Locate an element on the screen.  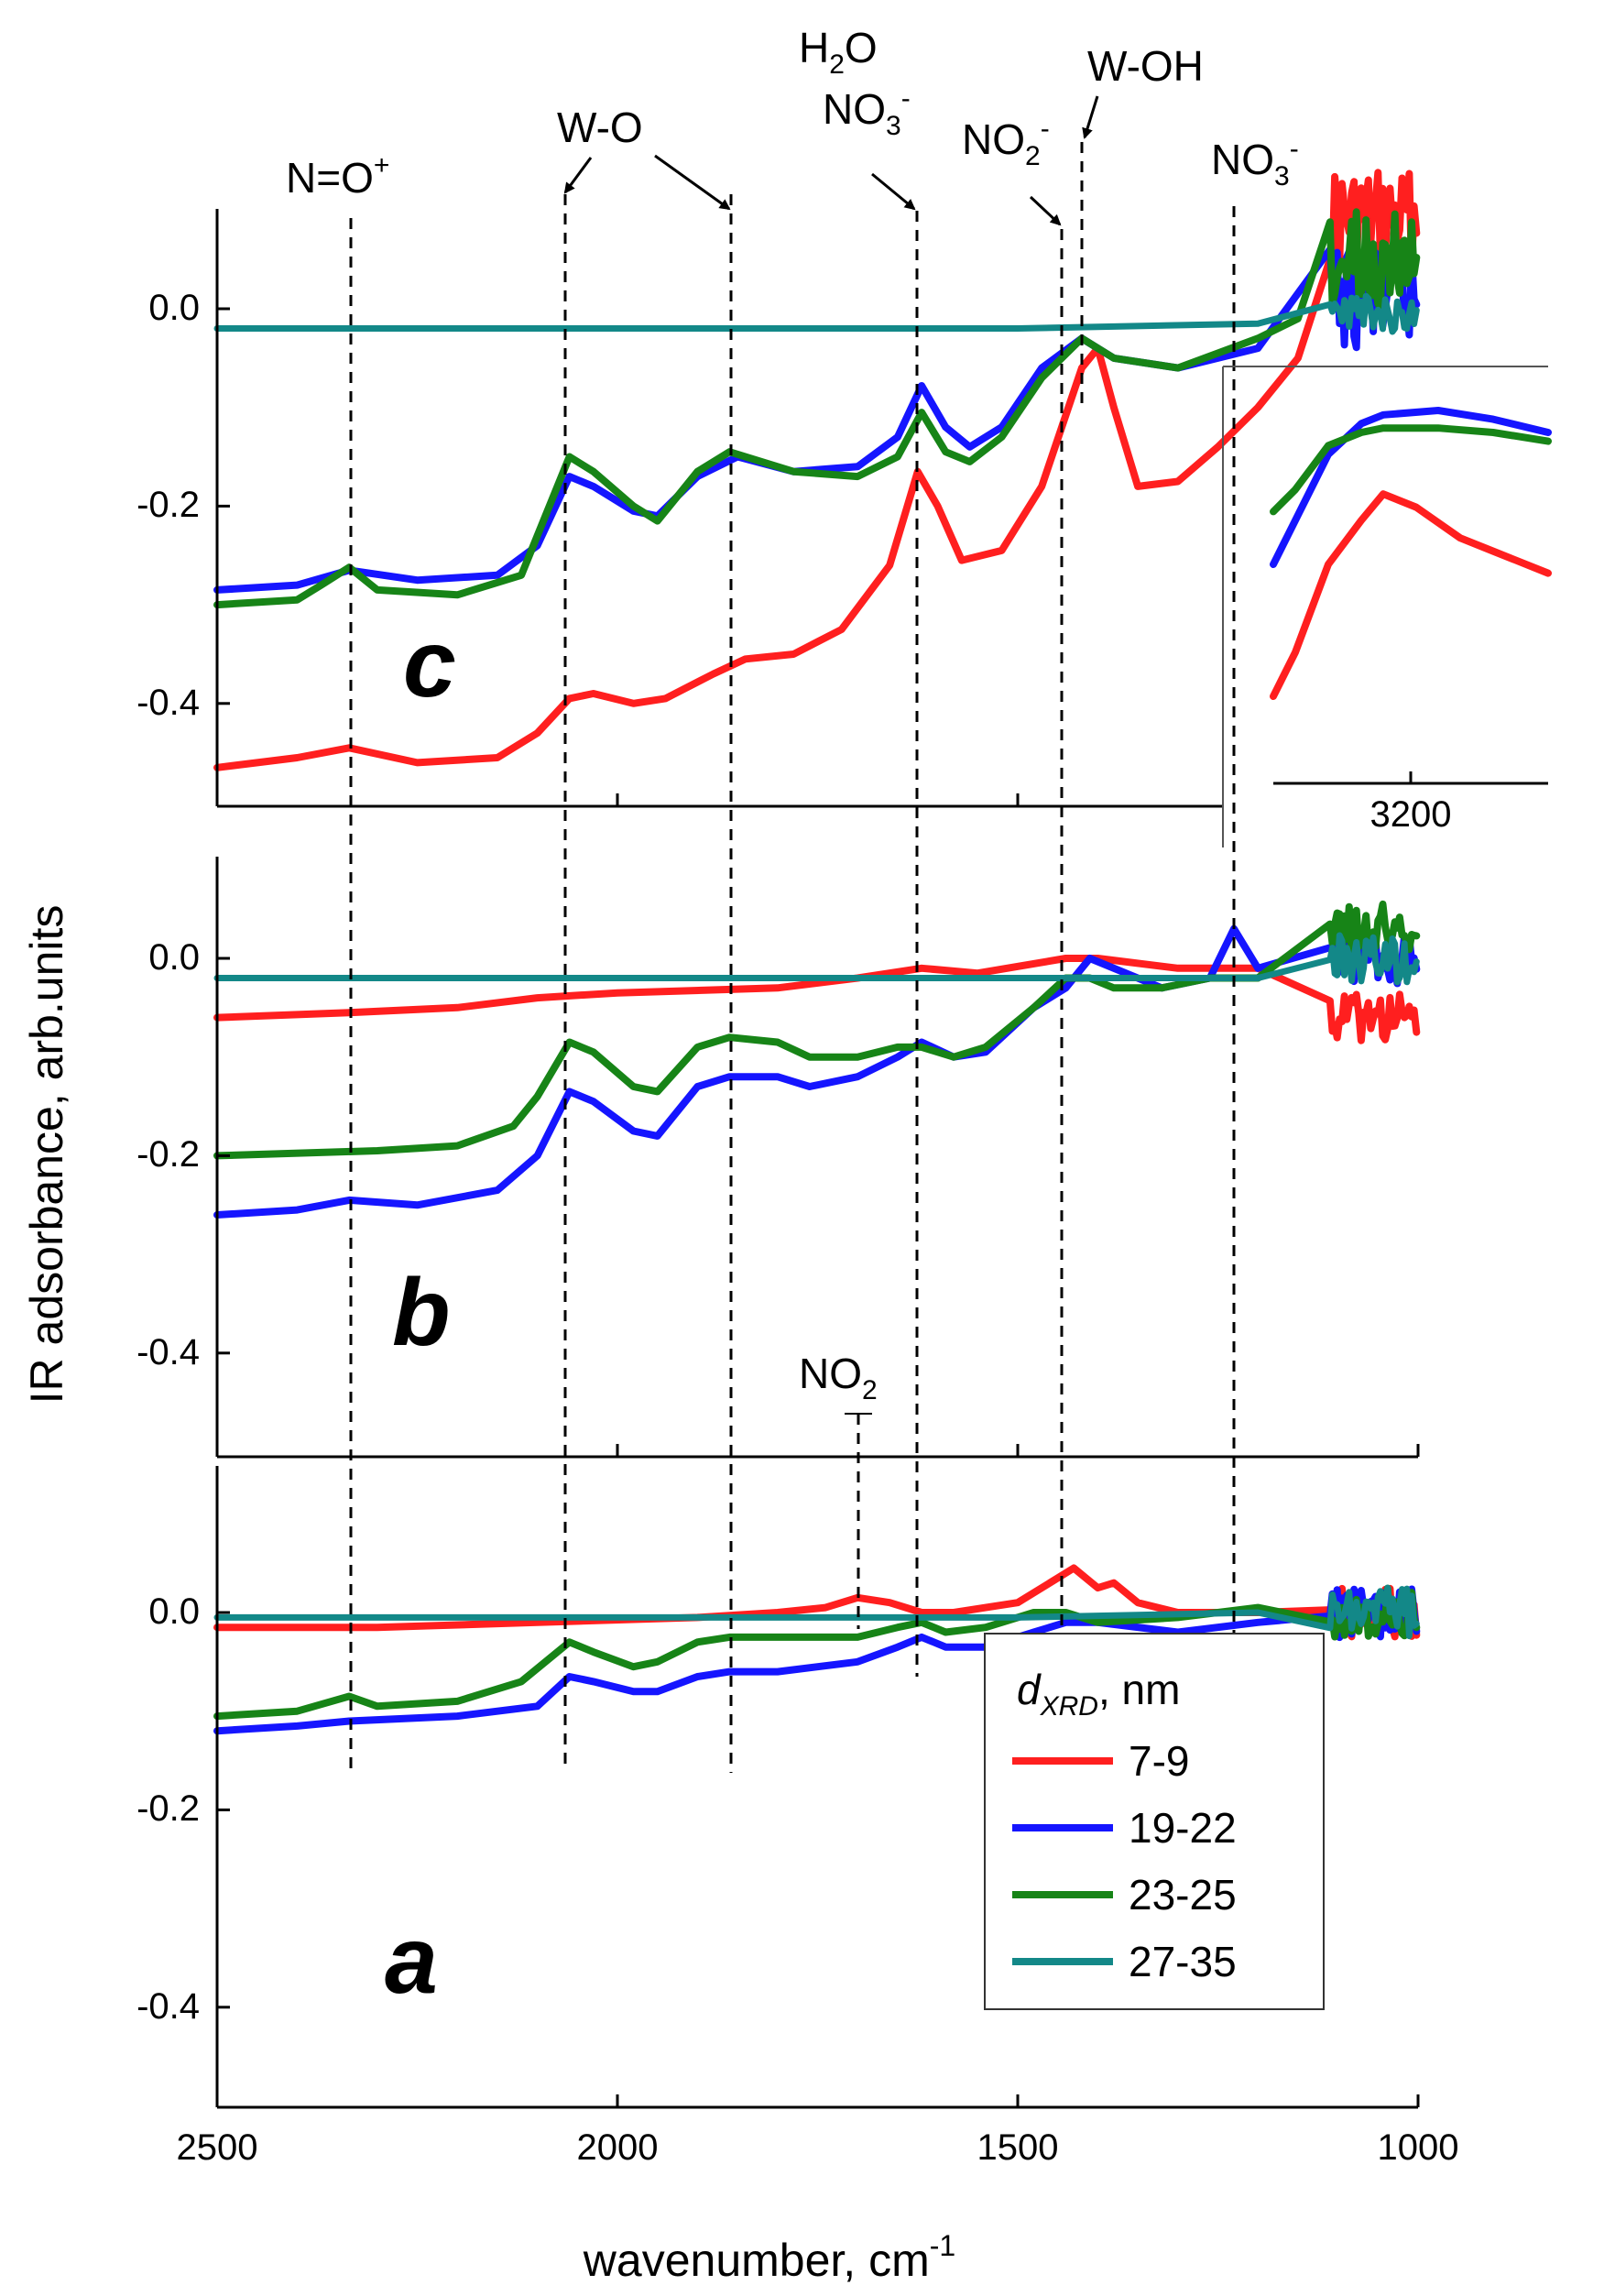
legend-label-7-9: 7-9 is located at coordinates (1159, 1761).